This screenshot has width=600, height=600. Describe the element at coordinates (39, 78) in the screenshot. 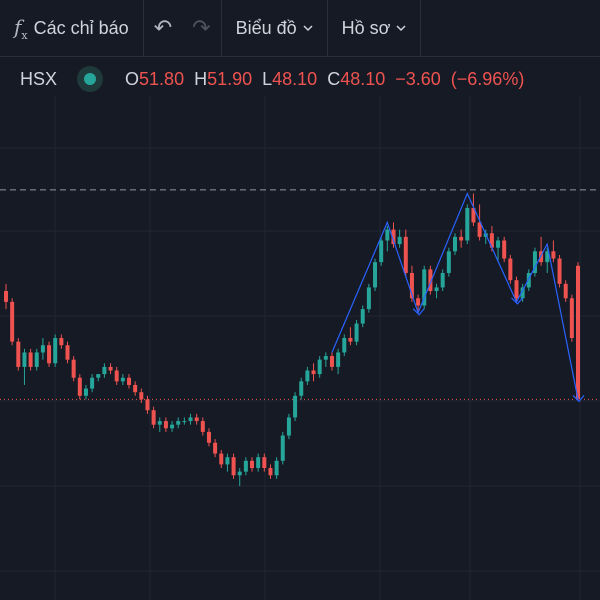

I see `symbol-exchange: HSX` at that location.